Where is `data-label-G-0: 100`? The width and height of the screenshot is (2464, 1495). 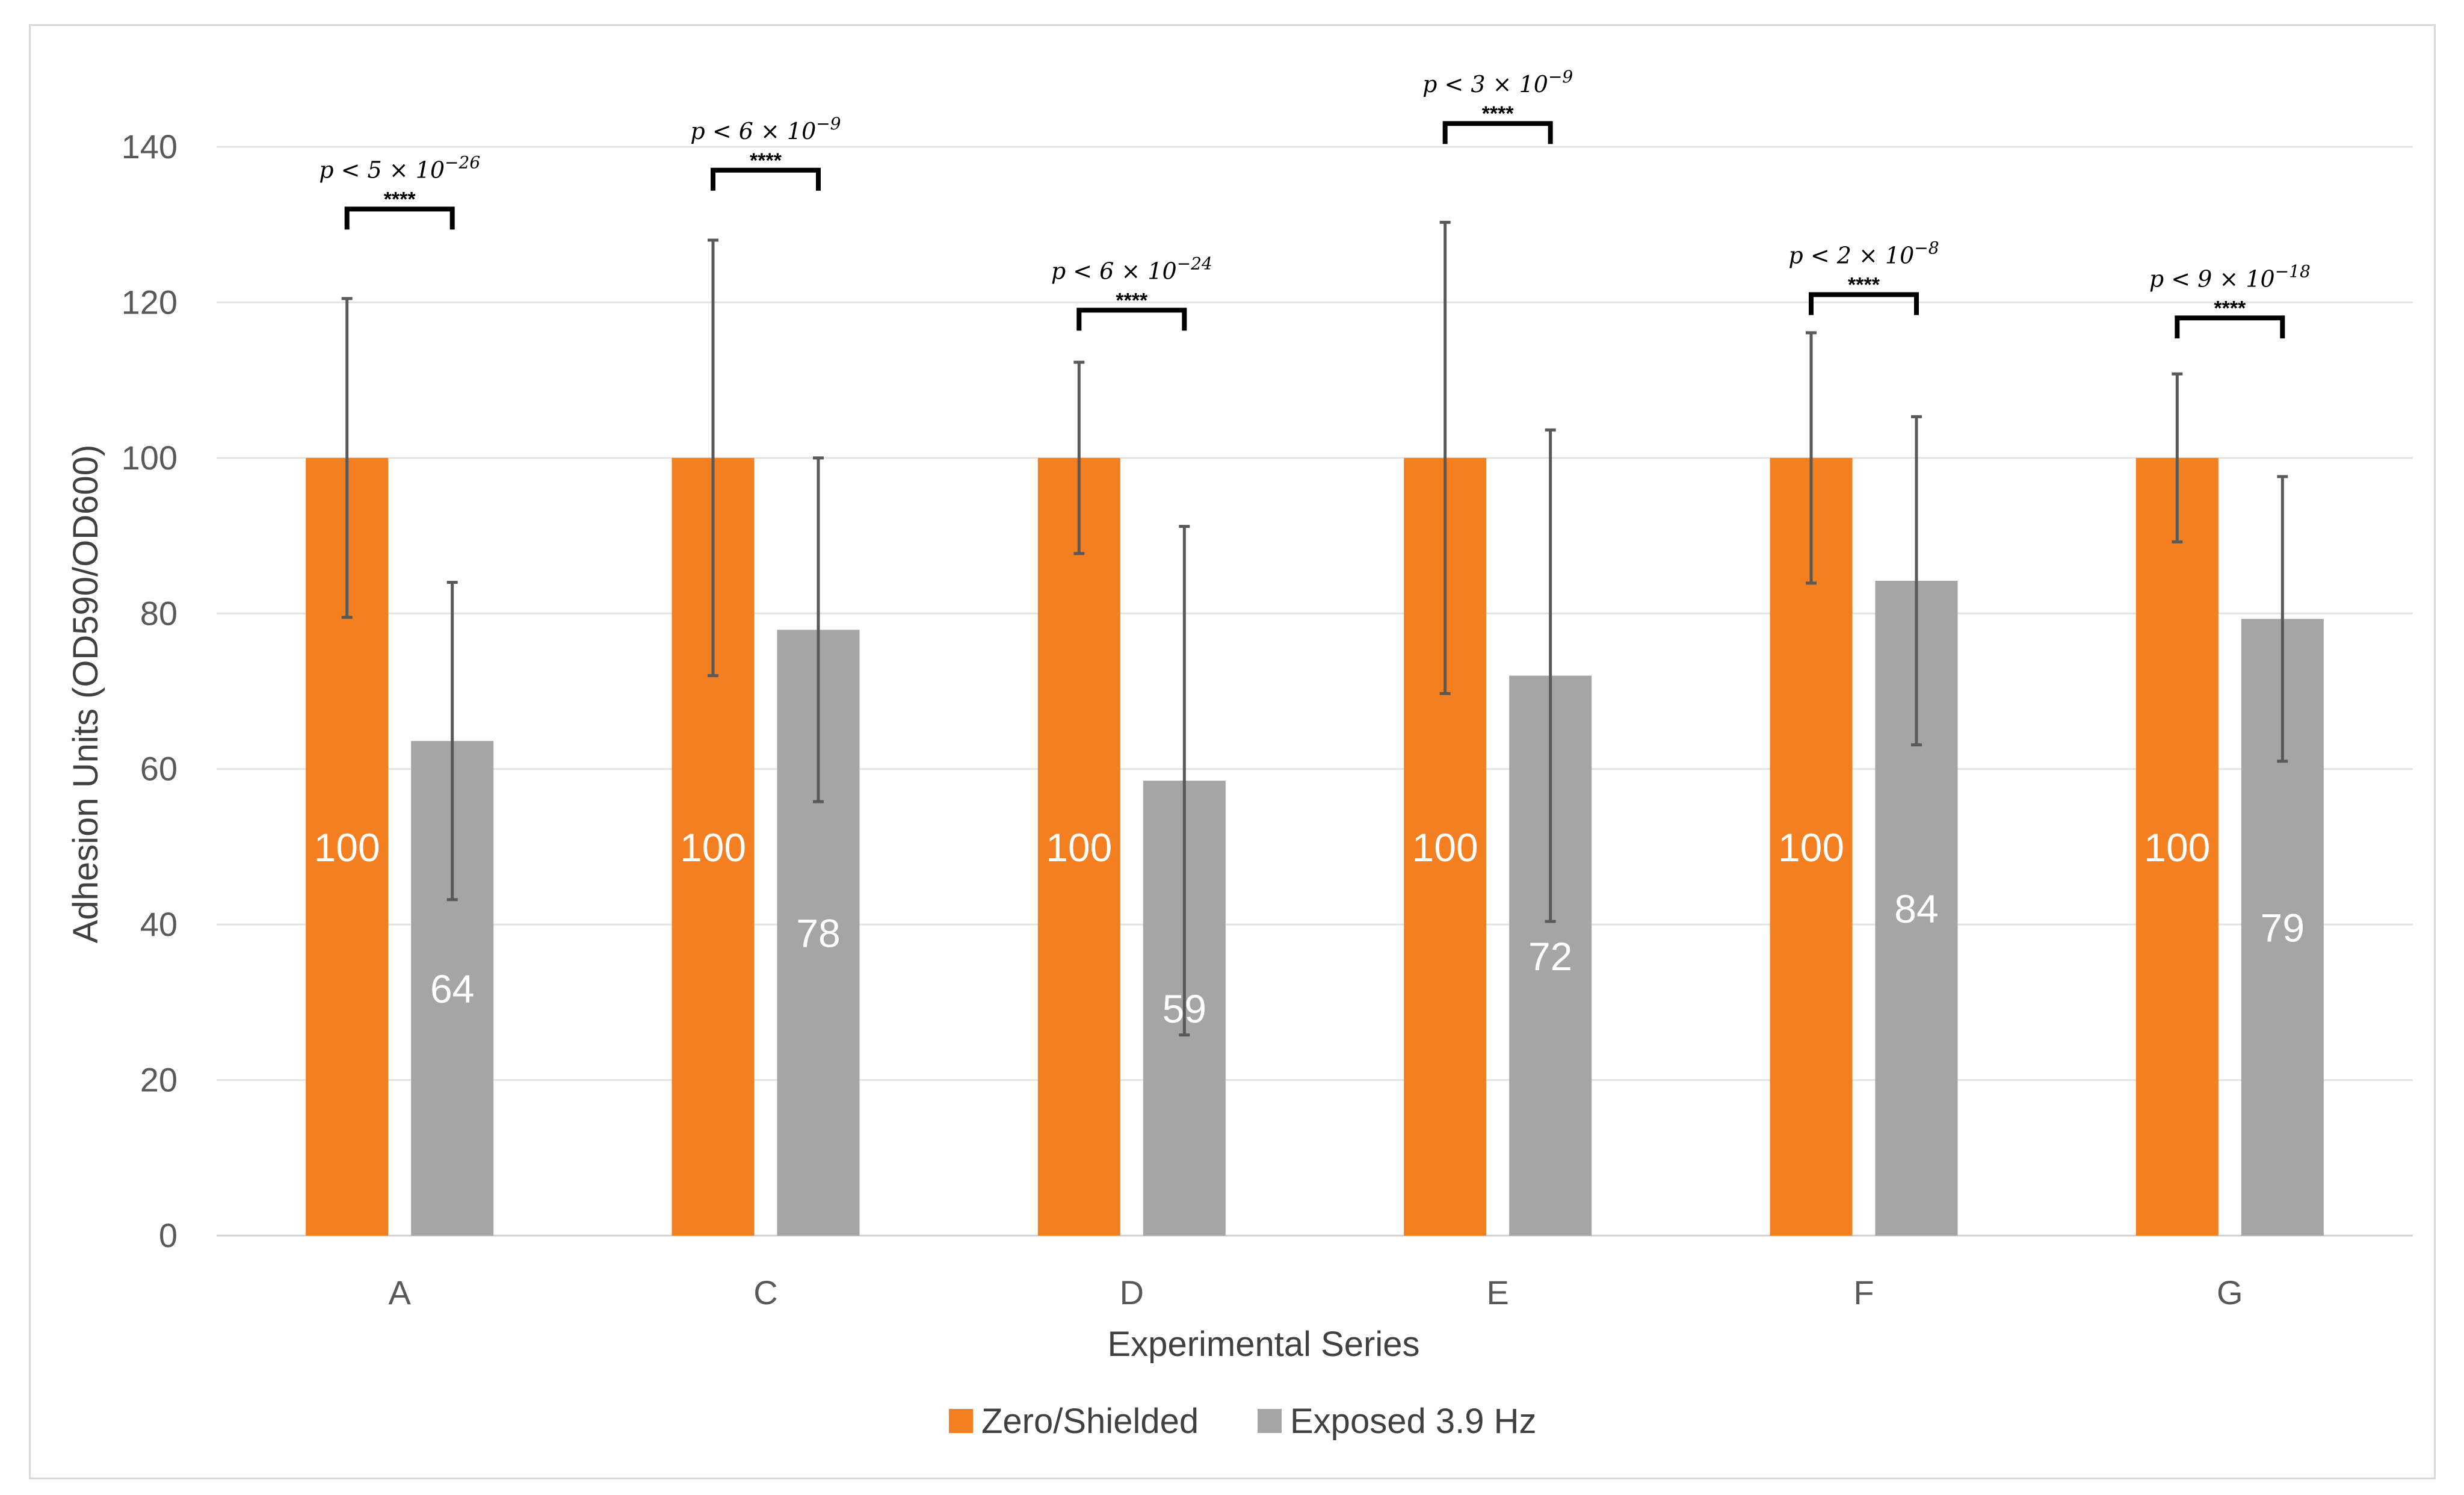 data-label-G-0: 100 is located at coordinates (2177, 847).